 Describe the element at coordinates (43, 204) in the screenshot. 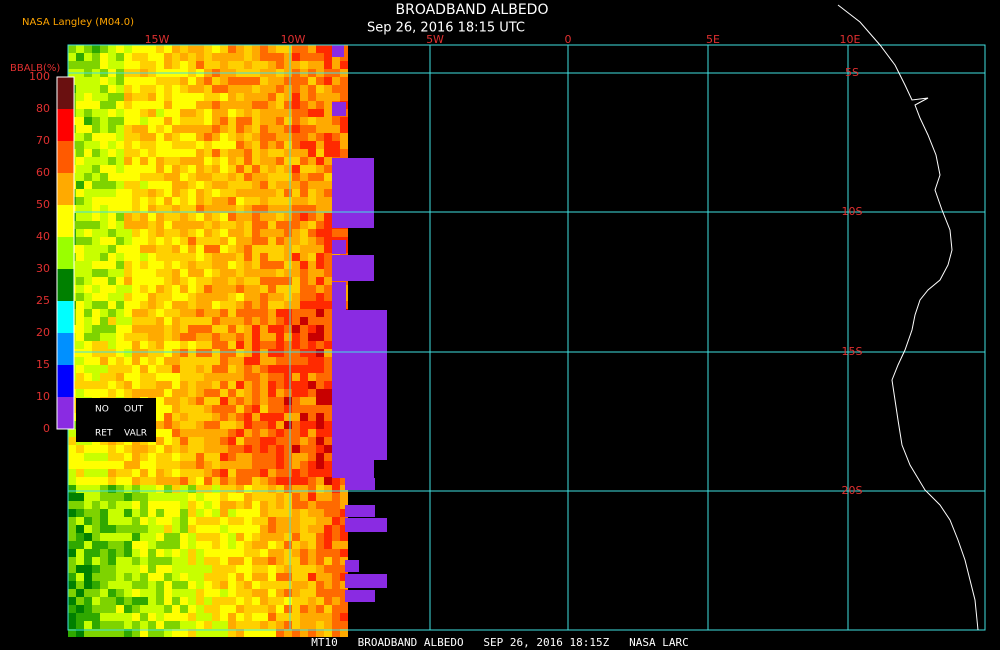

I see `colorbar-label: 50` at that location.